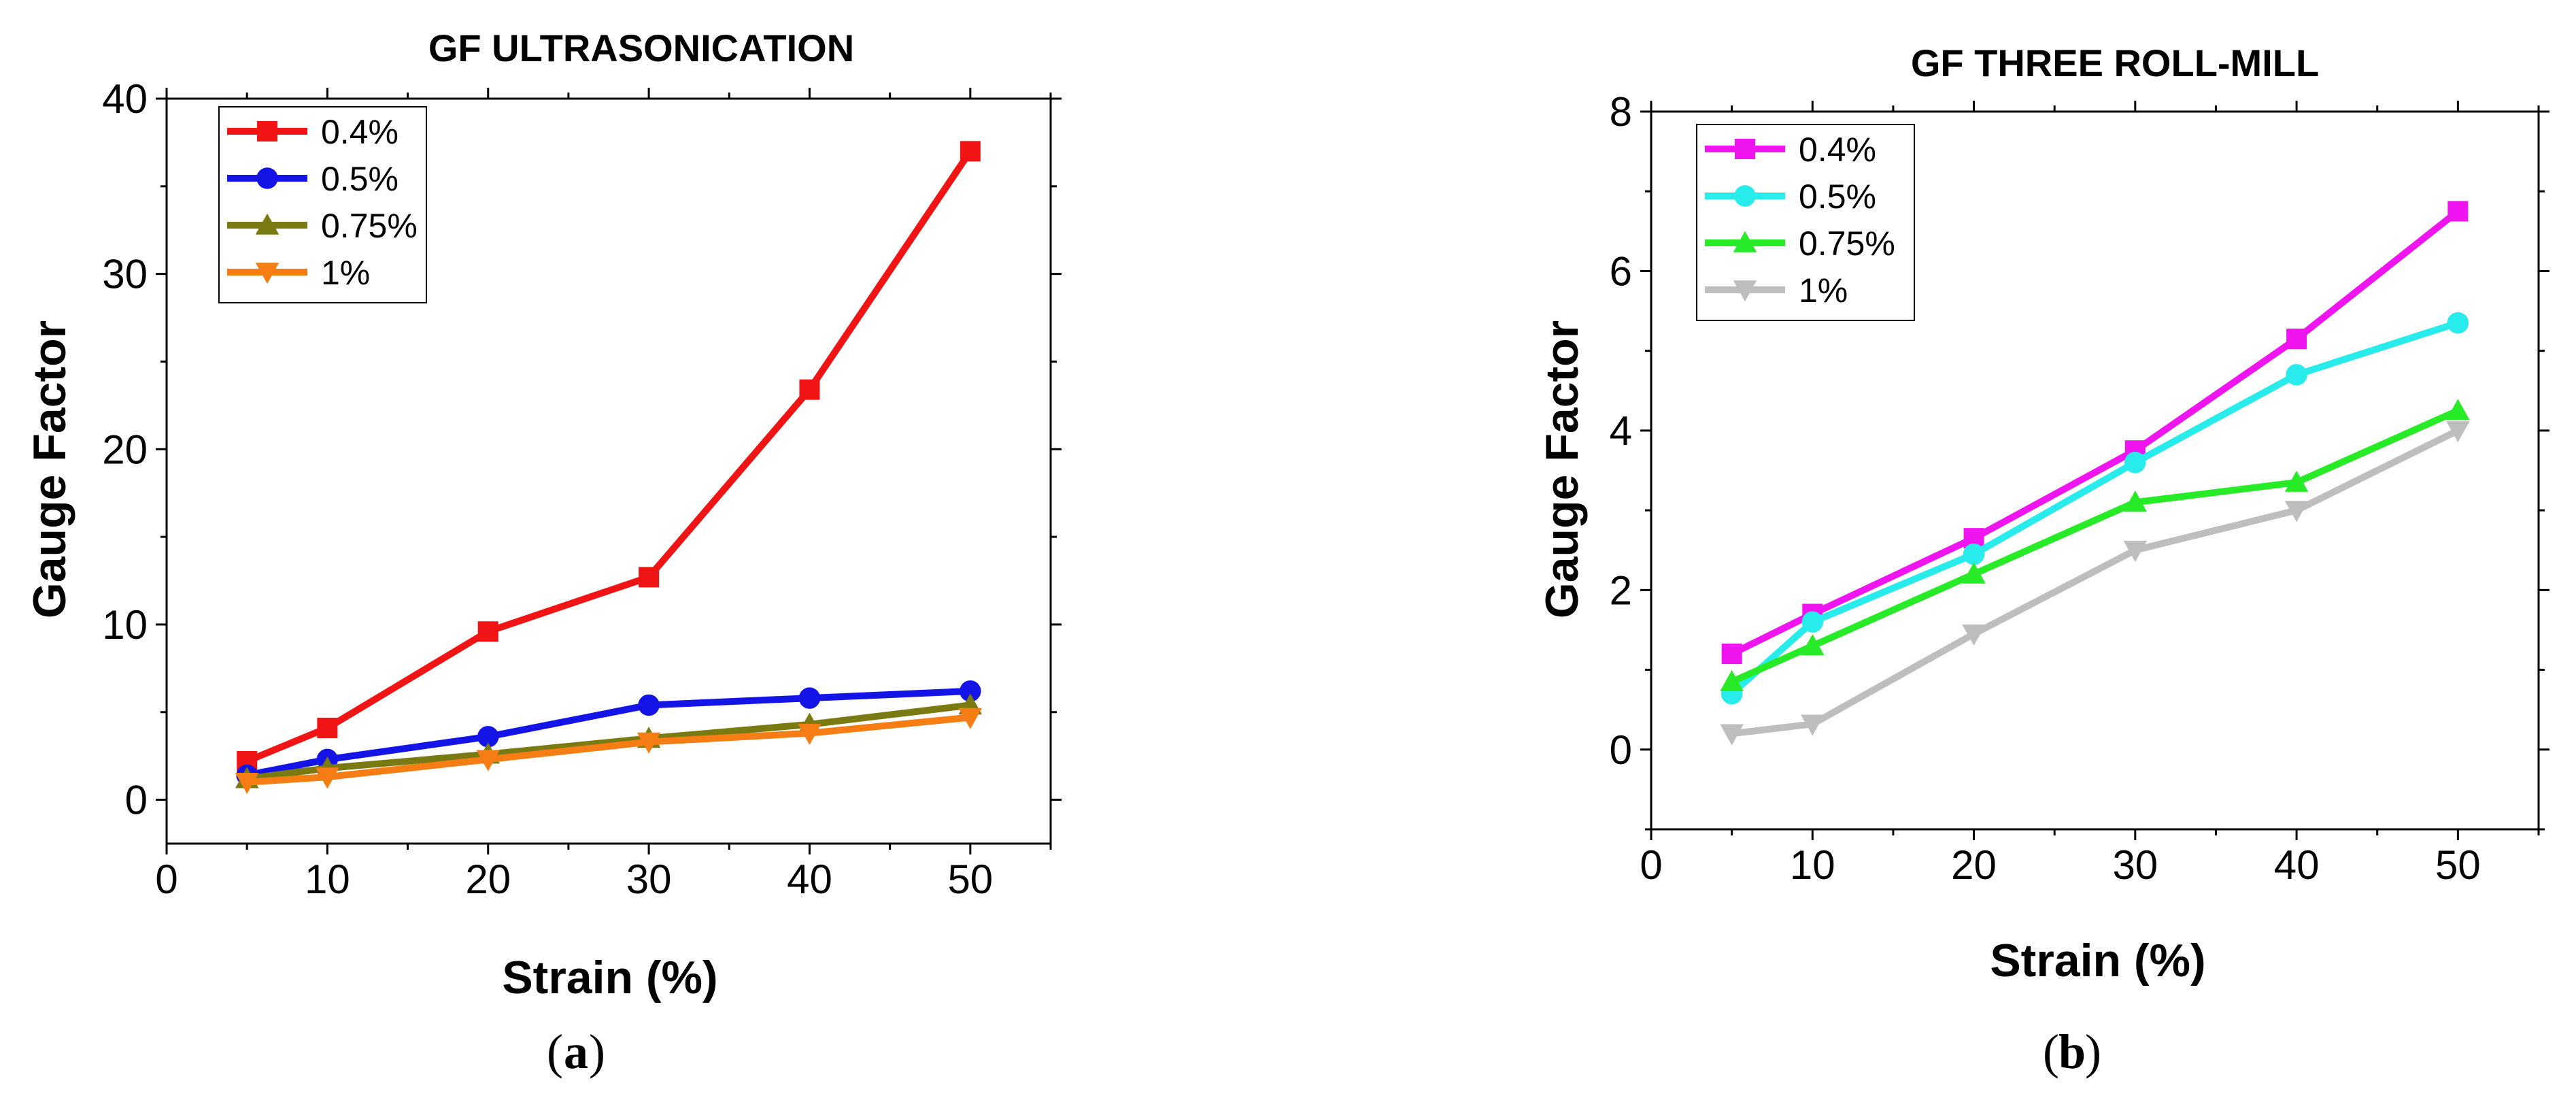  What do you see at coordinates (576, 1052) in the screenshot?
I see `panel-caption: a` at bounding box center [576, 1052].